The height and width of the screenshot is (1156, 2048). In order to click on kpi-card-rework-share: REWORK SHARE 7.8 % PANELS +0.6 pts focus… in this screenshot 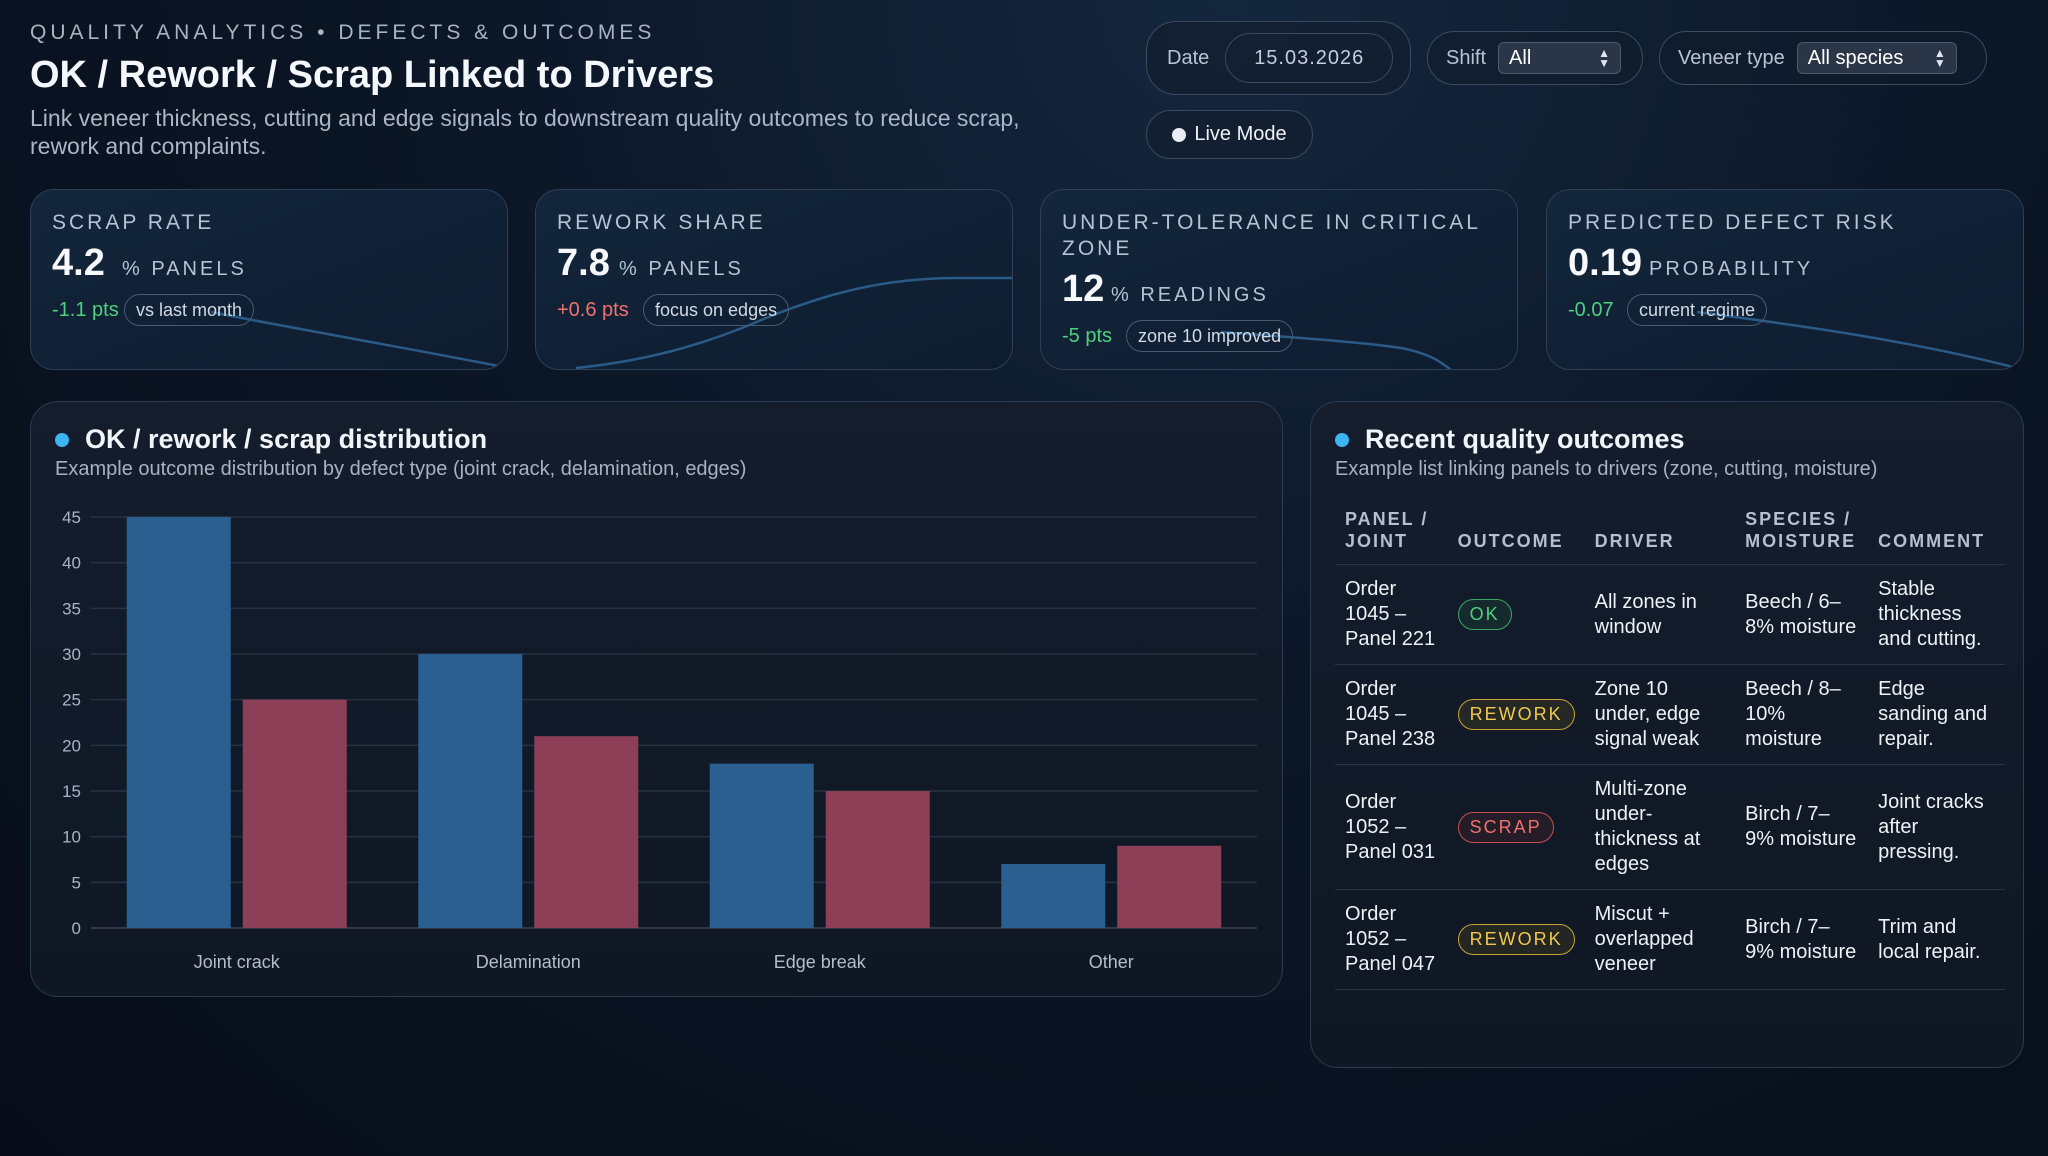, I will do `click(774, 279)`.